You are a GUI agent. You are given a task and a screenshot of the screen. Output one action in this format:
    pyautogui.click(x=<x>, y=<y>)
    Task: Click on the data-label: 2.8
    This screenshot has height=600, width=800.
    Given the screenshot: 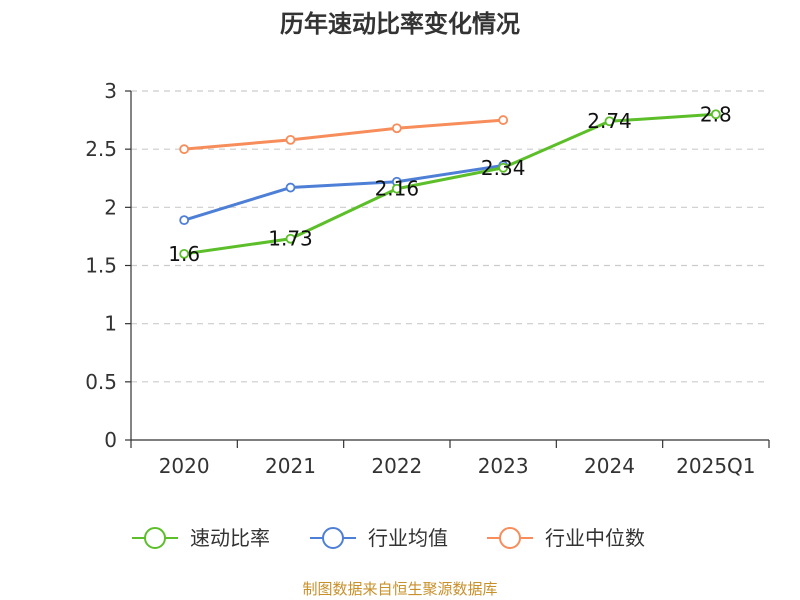 What is the action you would take?
    pyautogui.click(x=716, y=114)
    